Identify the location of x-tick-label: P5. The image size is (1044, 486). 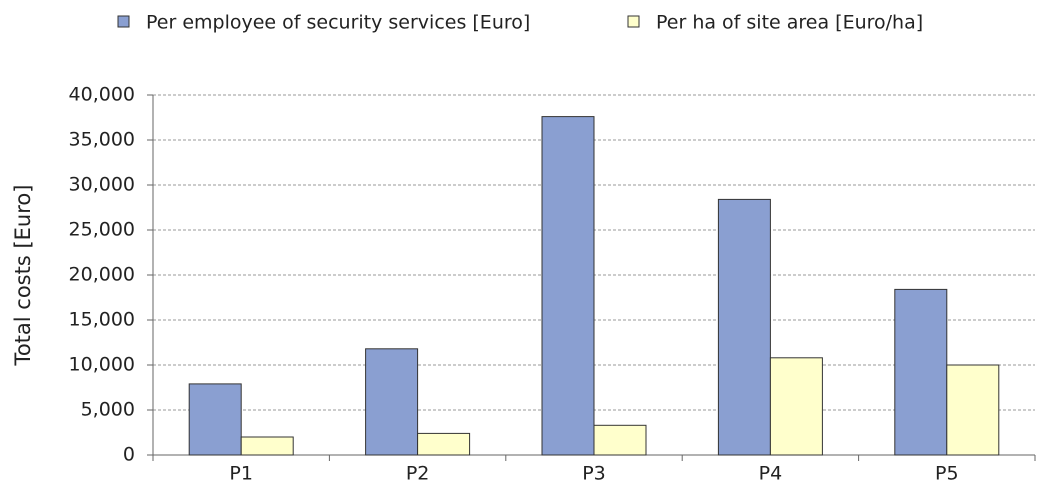
(947, 474).